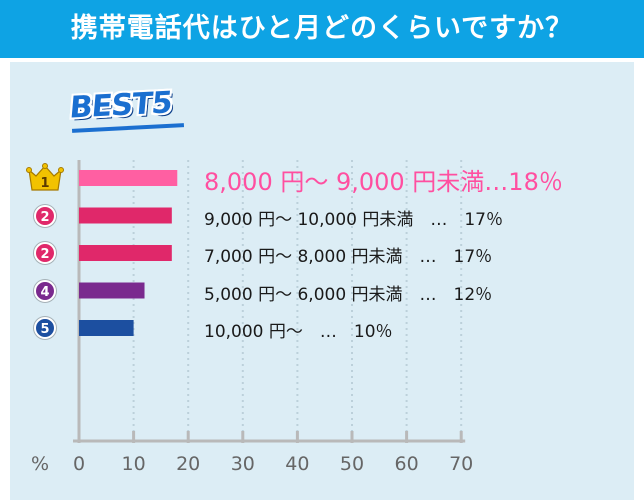 This screenshot has height=503, width=644. Describe the element at coordinates (348, 294) in the screenshot. I see `bar-label-4: 5,000 円～ 6,000 円未満 … 12％` at that location.